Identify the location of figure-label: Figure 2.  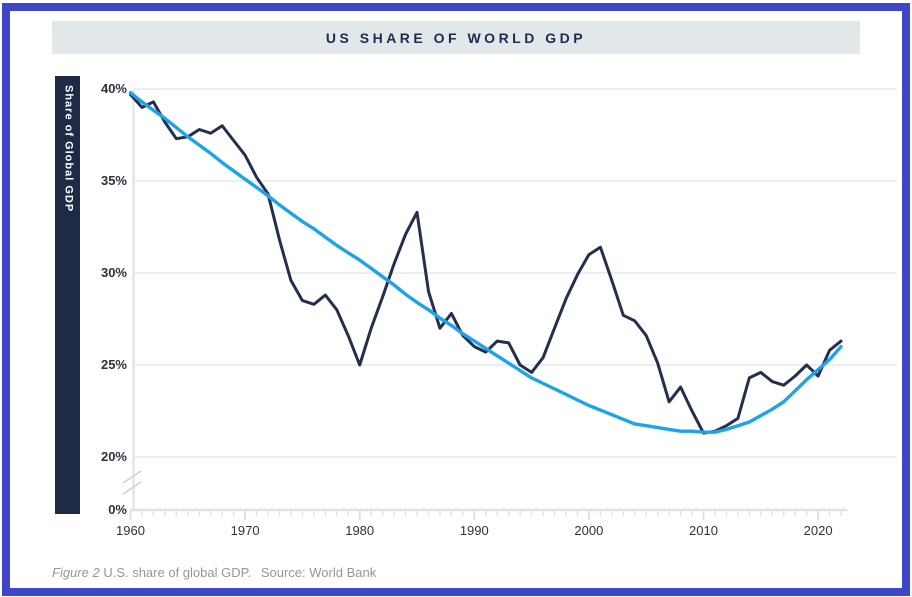
(78, 572).